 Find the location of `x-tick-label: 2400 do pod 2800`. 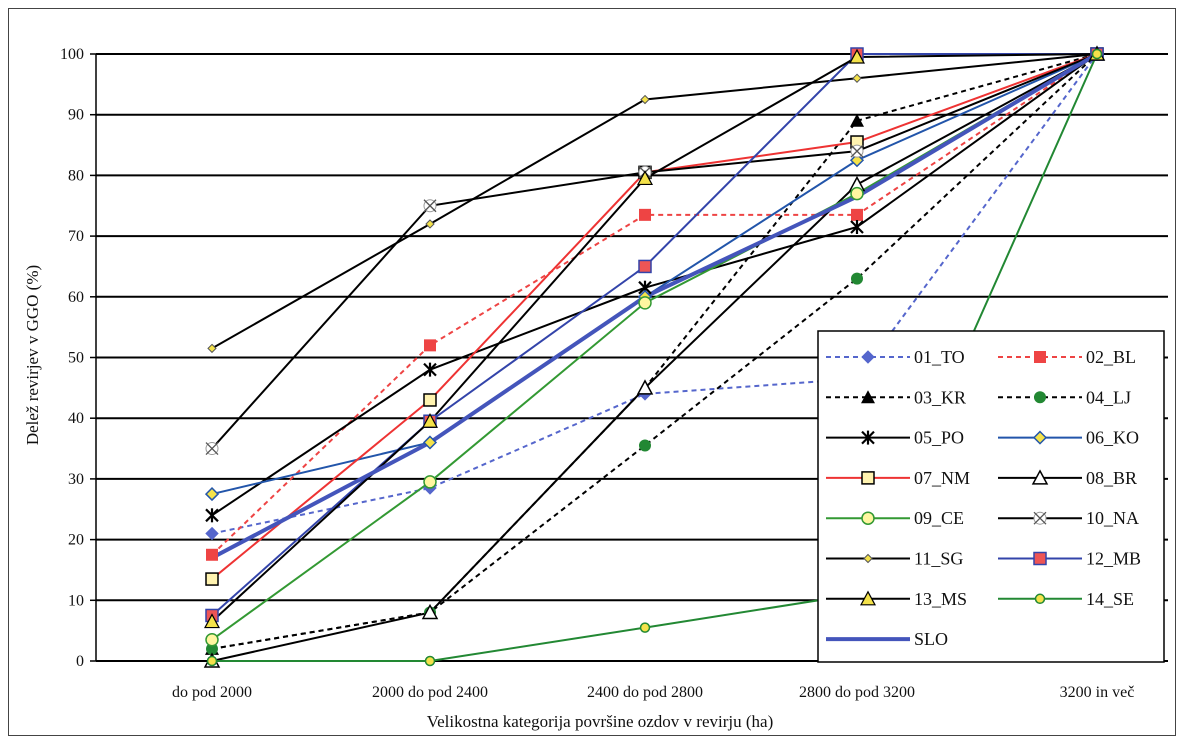

x-tick-label: 2400 do pod 2800 is located at coordinates (645, 692).